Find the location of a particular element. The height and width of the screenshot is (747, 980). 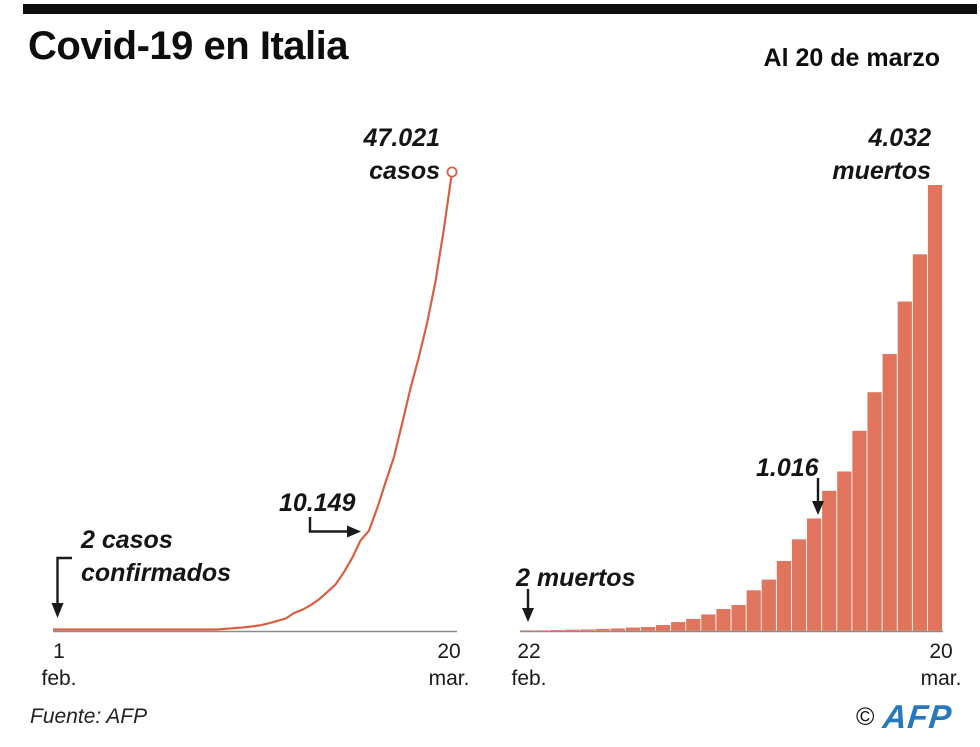

deaths-start-annotation: 2 muertos is located at coordinates (576, 578).